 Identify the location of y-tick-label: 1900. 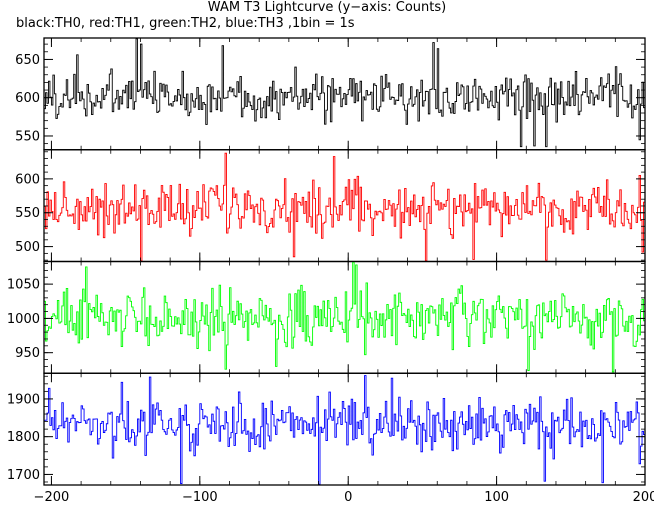
(23, 399).